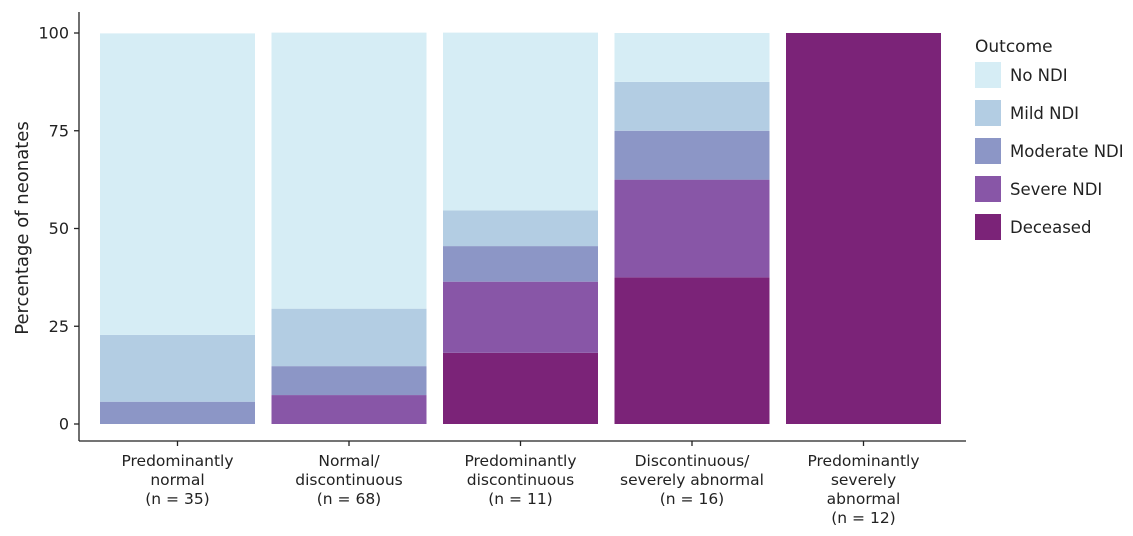  I want to click on legend-label: Severe NDI, so click(1056, 189).